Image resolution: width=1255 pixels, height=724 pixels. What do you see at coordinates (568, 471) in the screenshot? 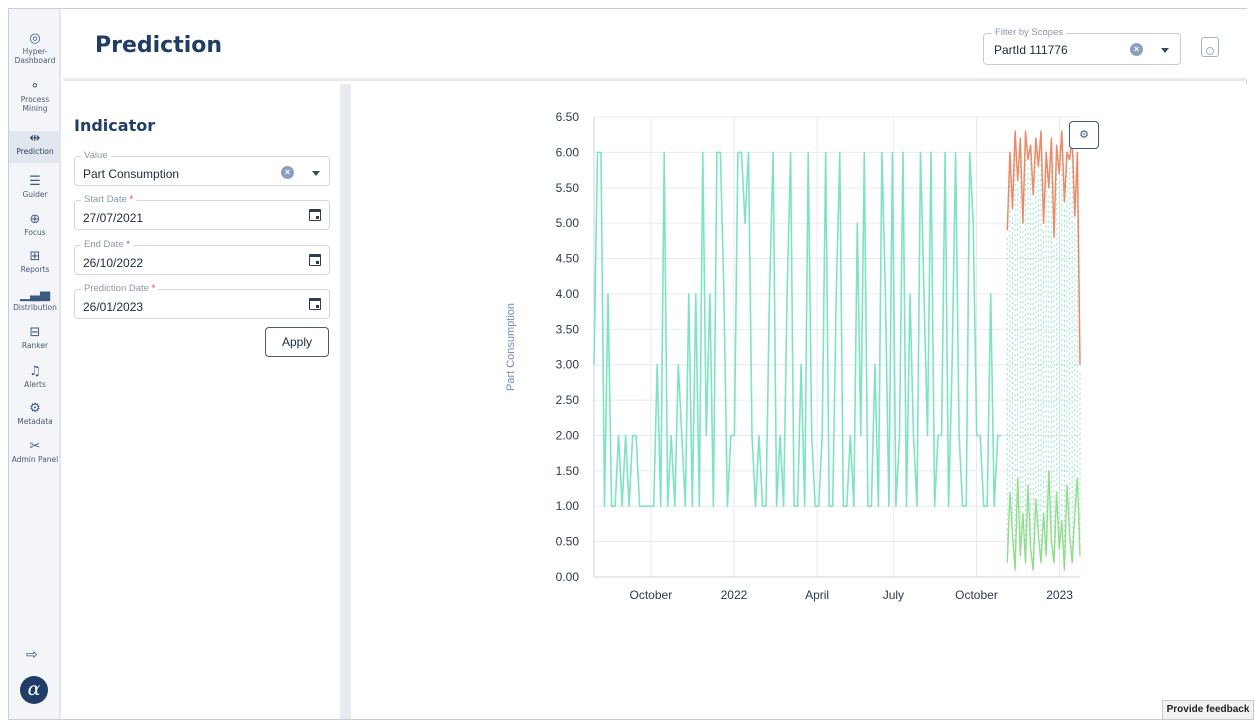
I see `y-tick-label: 1.50` at bounding box center [568, 471].